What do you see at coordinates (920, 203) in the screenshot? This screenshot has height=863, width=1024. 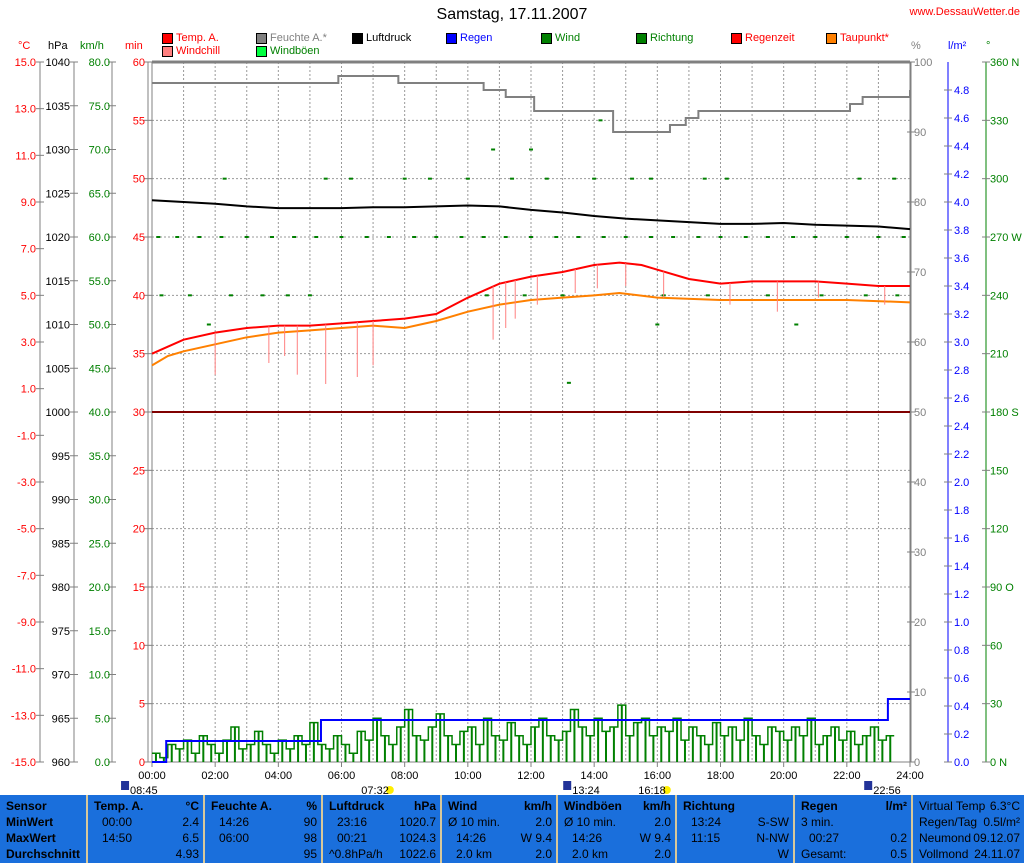 I see `axis-tick-label-percent: 80` at bounding box center [920, 203].